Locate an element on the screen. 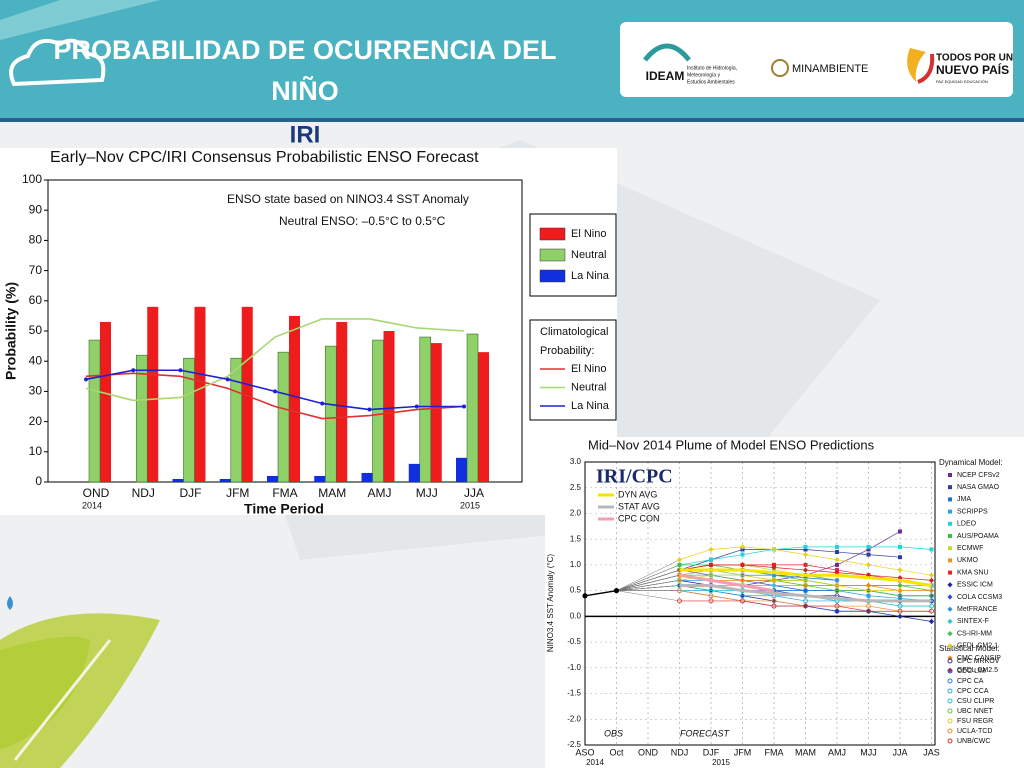 The width and height of the screenshot is (1024, 768). legend-label: CPC CCA is located at coordinates (973, 691).